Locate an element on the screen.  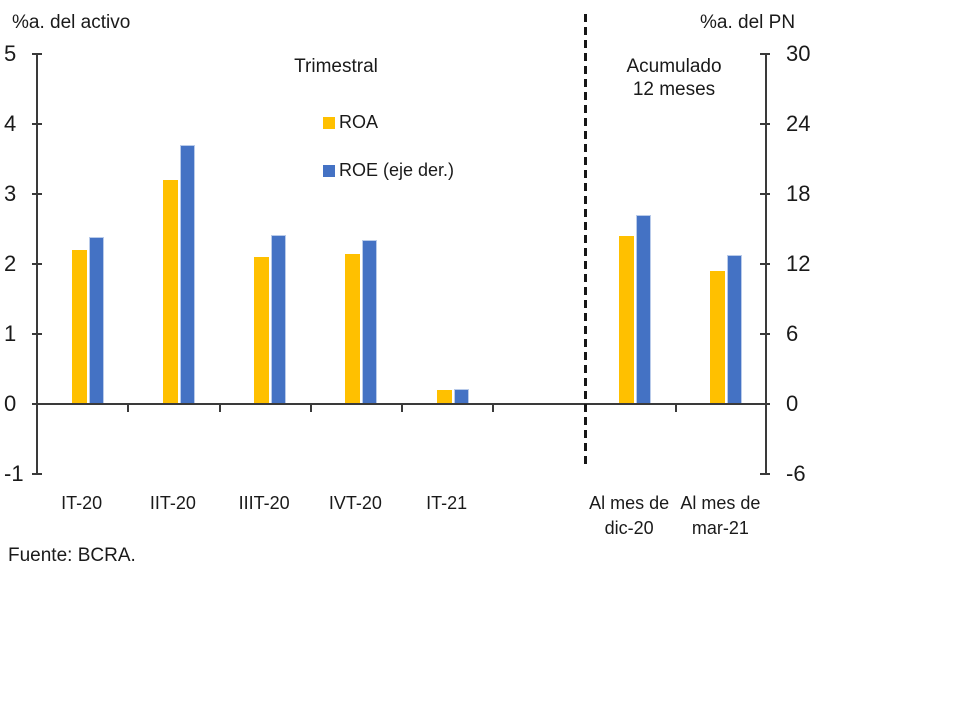
section-label-trimestral: Trimestral is located at coordinates (336, 66).